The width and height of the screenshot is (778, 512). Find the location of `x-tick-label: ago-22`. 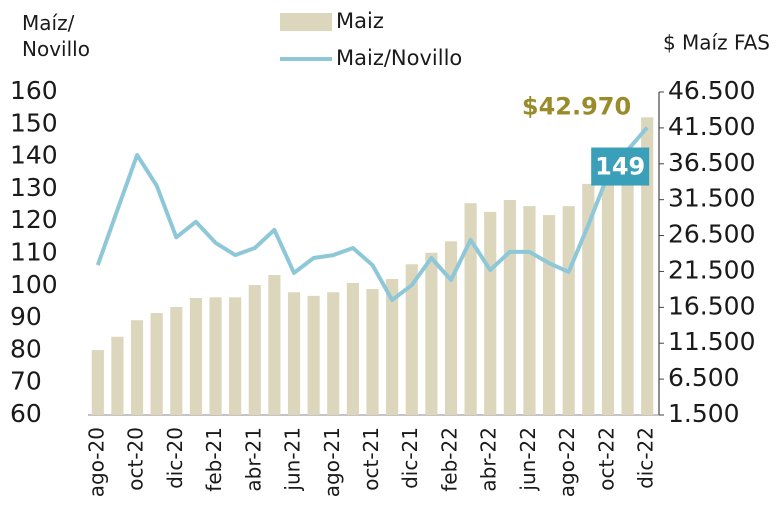

x-tick-label: ago-22 is located at coordinates (567, 462).